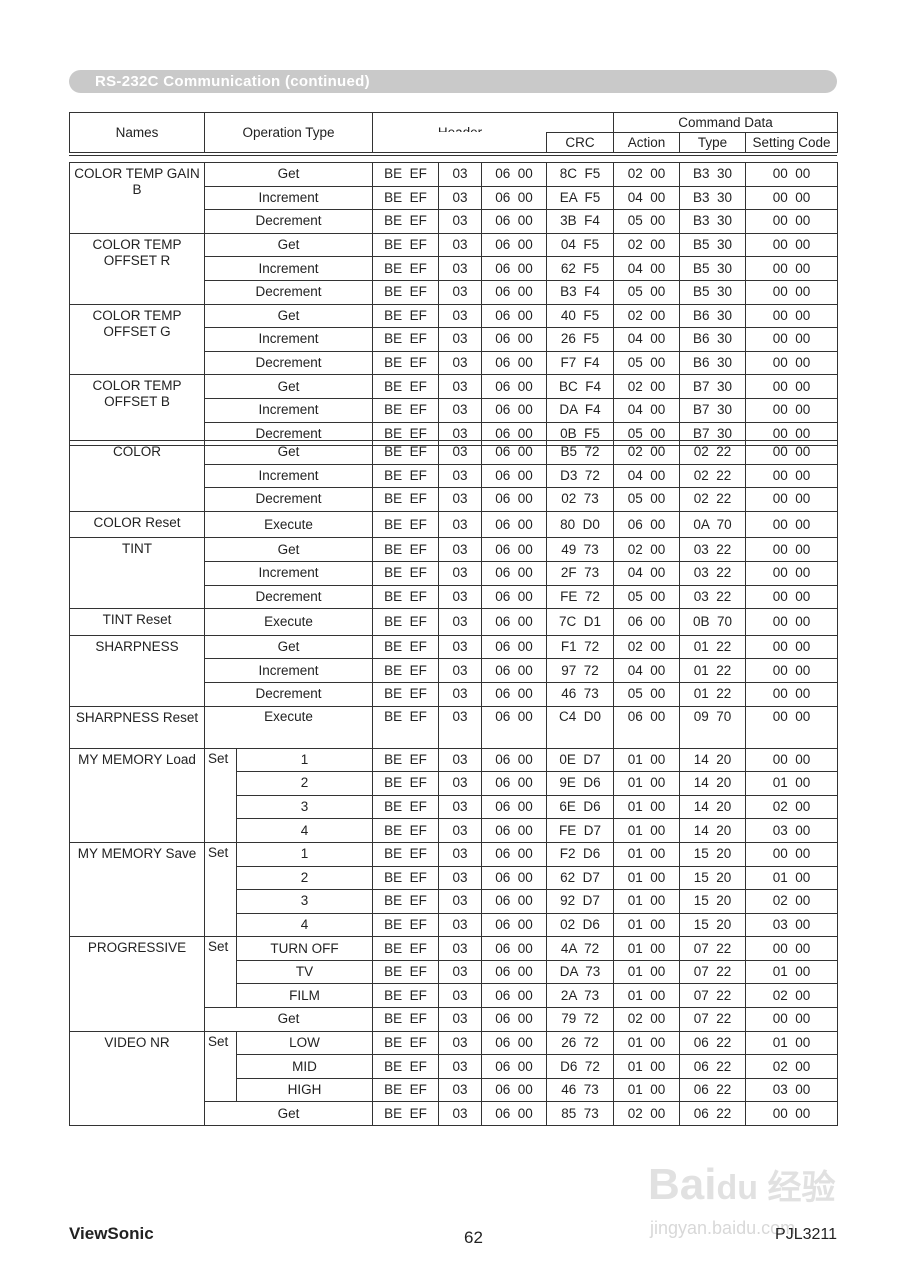 Image resolution: width=907 pixels, height=1280 pixels. What do you see at coordinates (580, 198) in the screenshot?
I see `crc: EA F5` at bounding box center [580, 198].